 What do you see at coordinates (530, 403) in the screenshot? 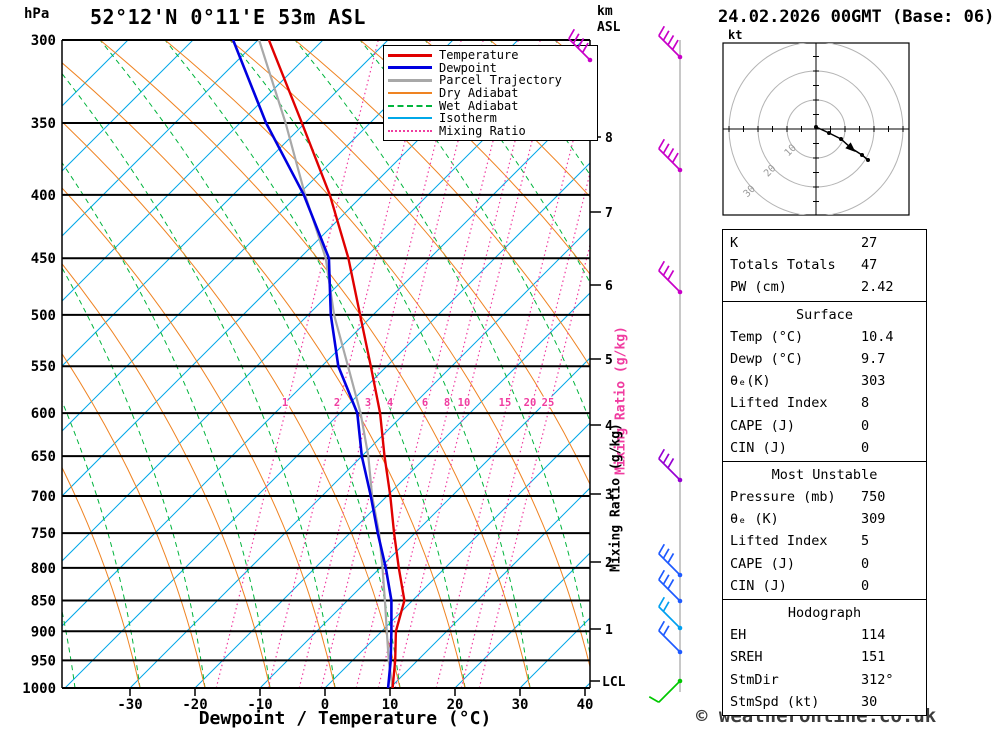
I see `mixing-ratio-value-label: 20` at bounding box center [530, 403].